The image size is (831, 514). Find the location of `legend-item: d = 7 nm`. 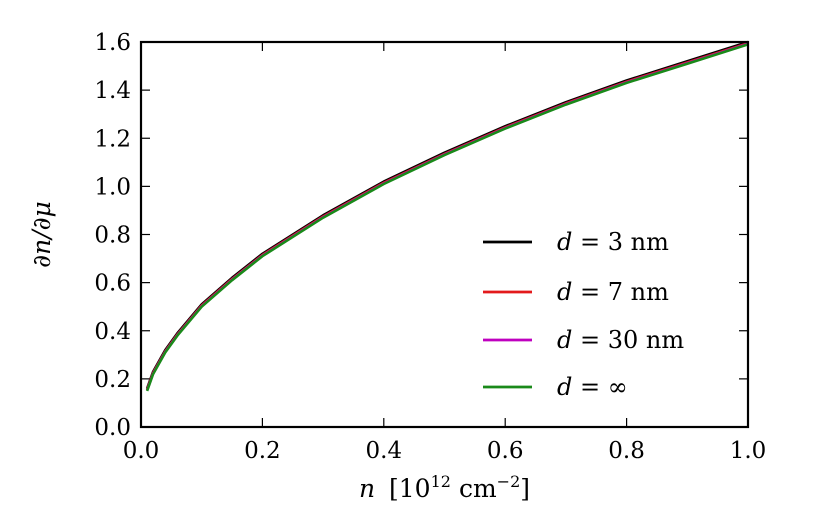

legend-item: d = 7 nm is located at coordinates (576, 292).